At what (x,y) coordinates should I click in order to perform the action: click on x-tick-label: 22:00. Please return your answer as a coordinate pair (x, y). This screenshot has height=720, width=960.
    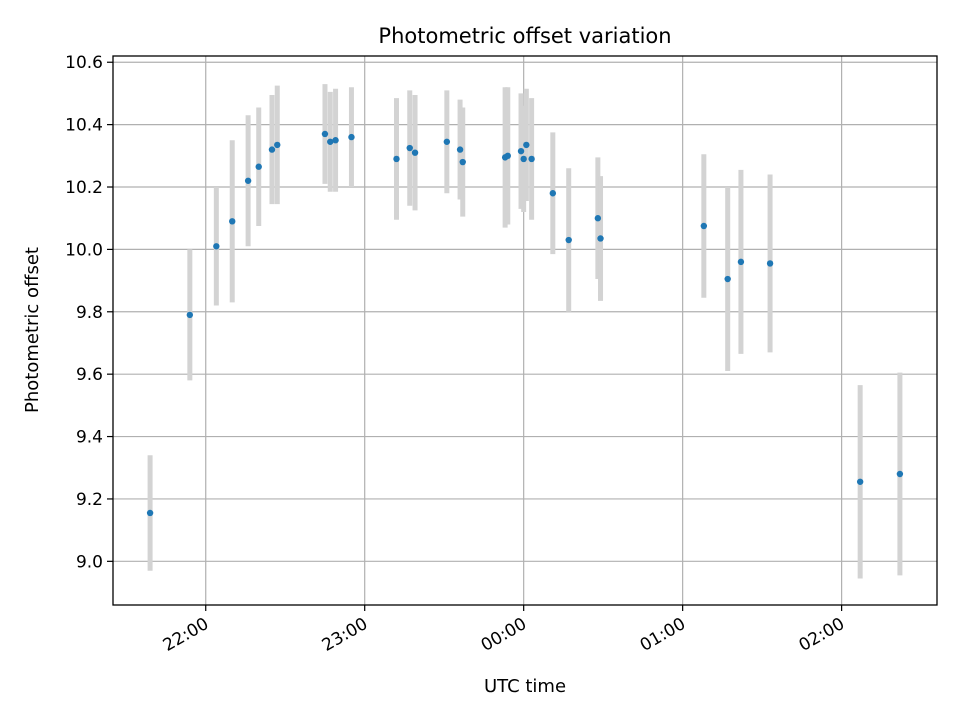
    Looking at the image, I should click on (186, 635).